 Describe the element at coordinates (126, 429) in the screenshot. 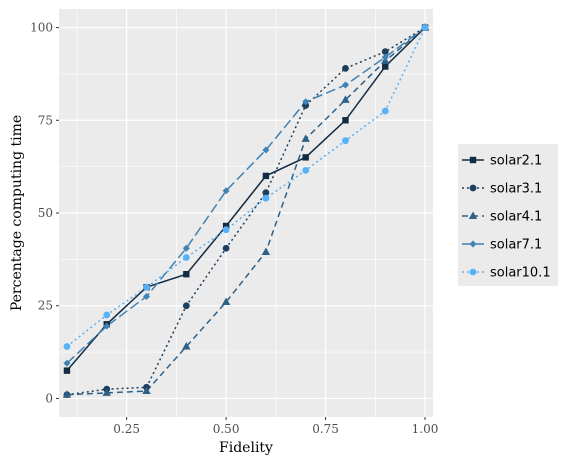

I see `x-tick-label: 0.25` at that location.